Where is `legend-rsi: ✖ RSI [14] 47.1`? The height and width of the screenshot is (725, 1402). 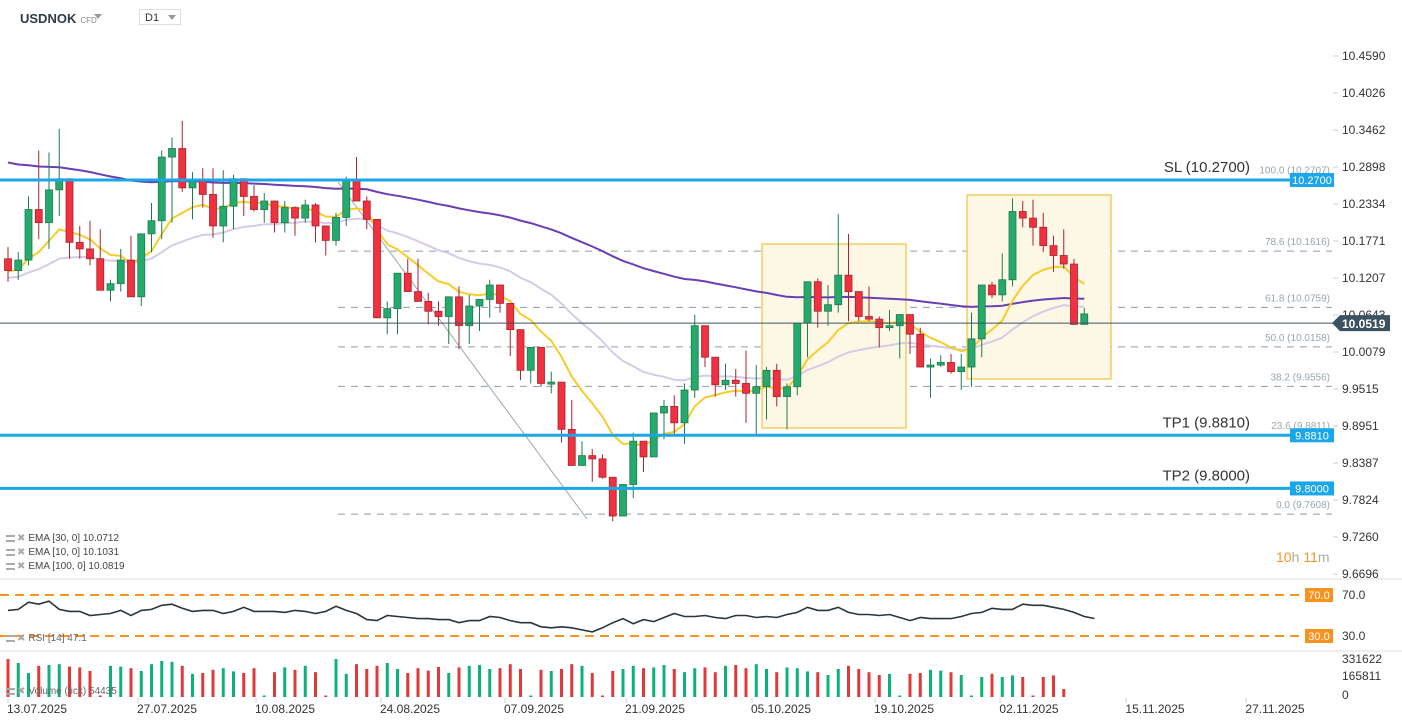 legend-rsi: ✖ RSI [14] 47.1 is located at coordinates (46, 638).